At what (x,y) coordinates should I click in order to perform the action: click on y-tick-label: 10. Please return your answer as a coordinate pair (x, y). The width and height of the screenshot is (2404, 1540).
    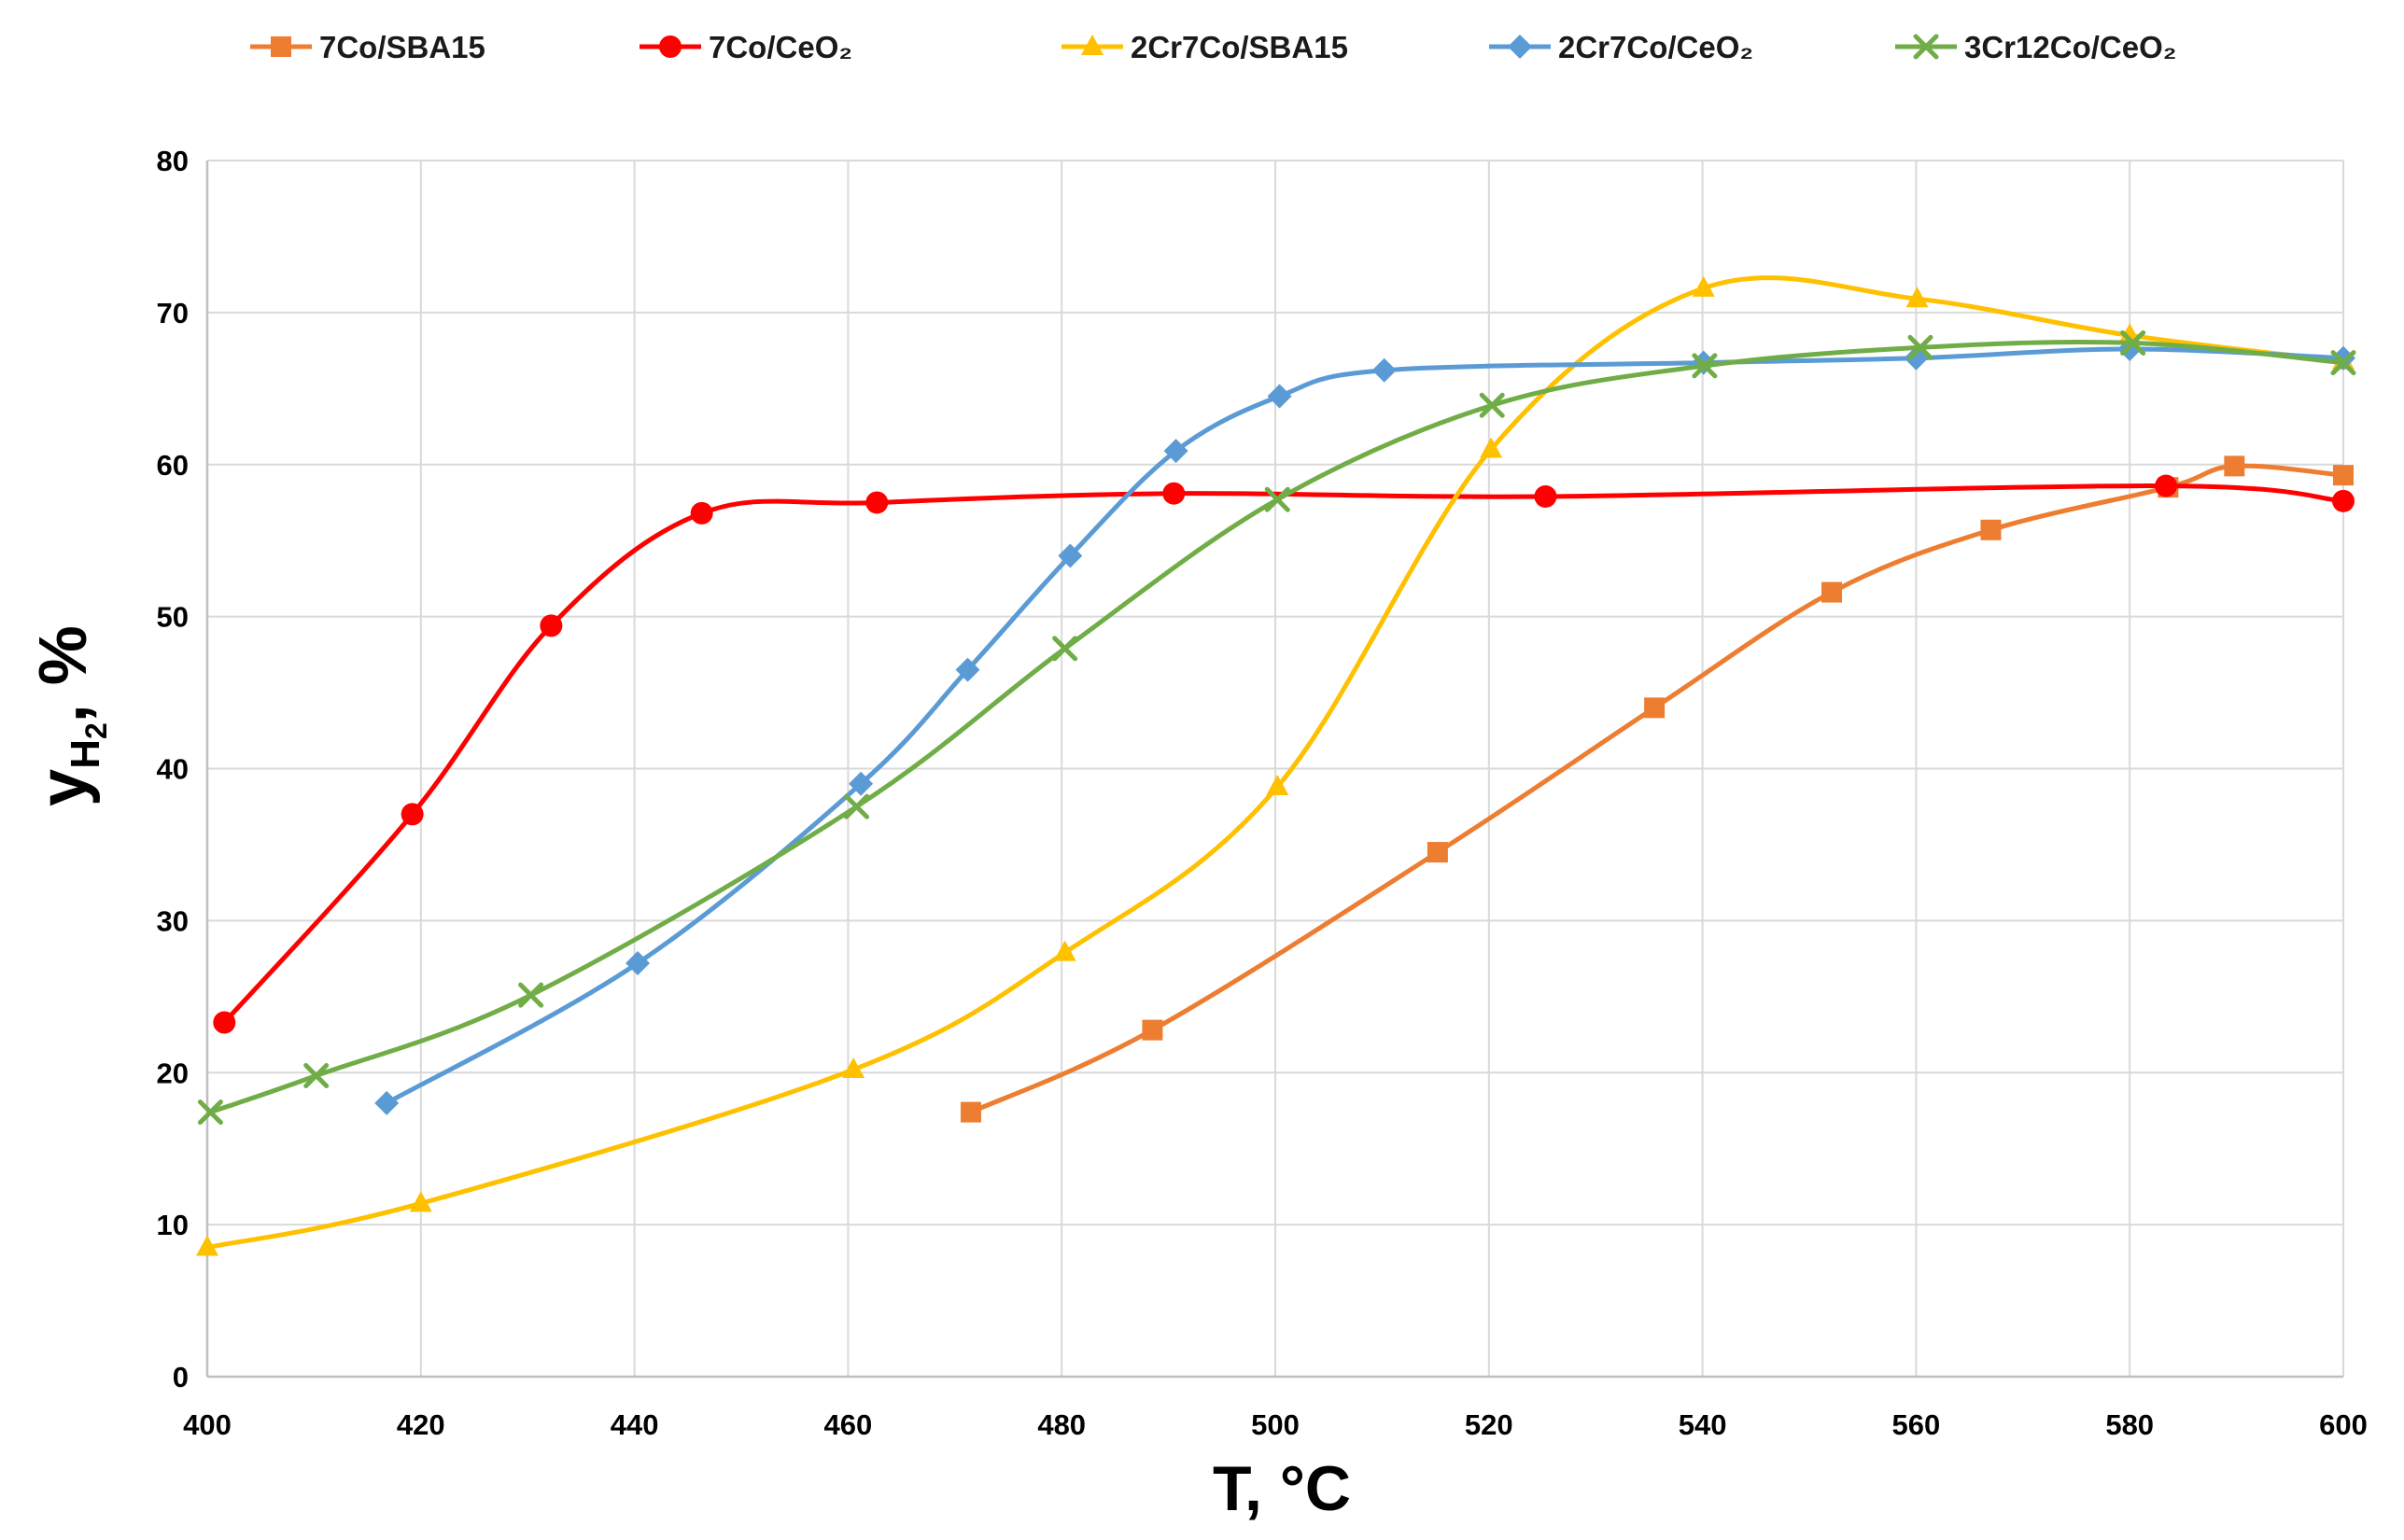
    Looking at the image, I should click on (173, 1225).